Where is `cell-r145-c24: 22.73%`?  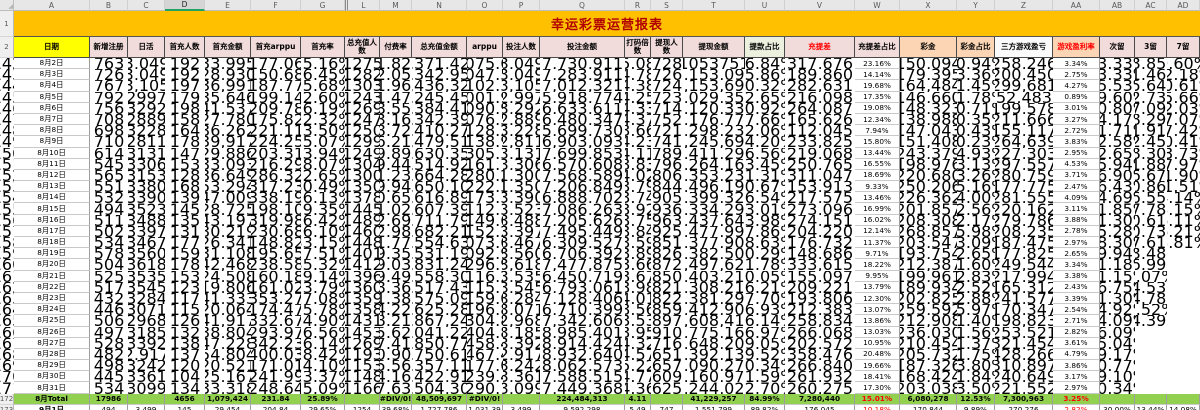
cell-r145-c24: 22.73% is located at coordinates (1151, 97).